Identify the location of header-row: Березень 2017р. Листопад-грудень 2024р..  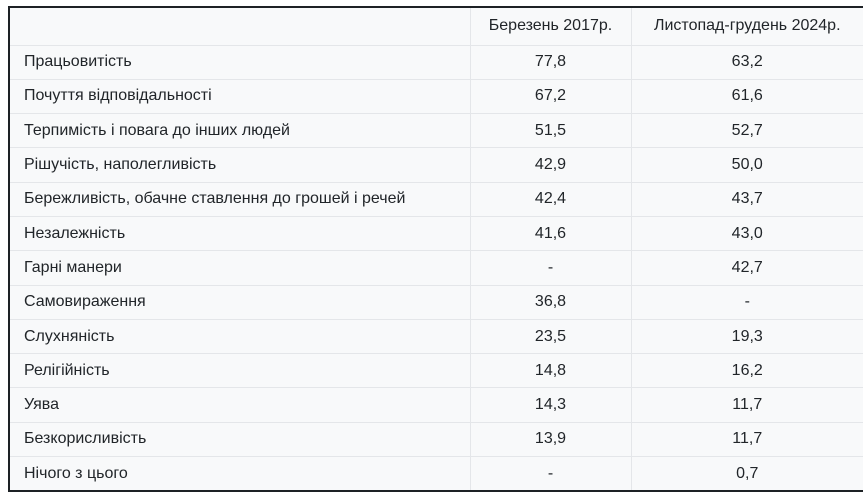
(436, 26).